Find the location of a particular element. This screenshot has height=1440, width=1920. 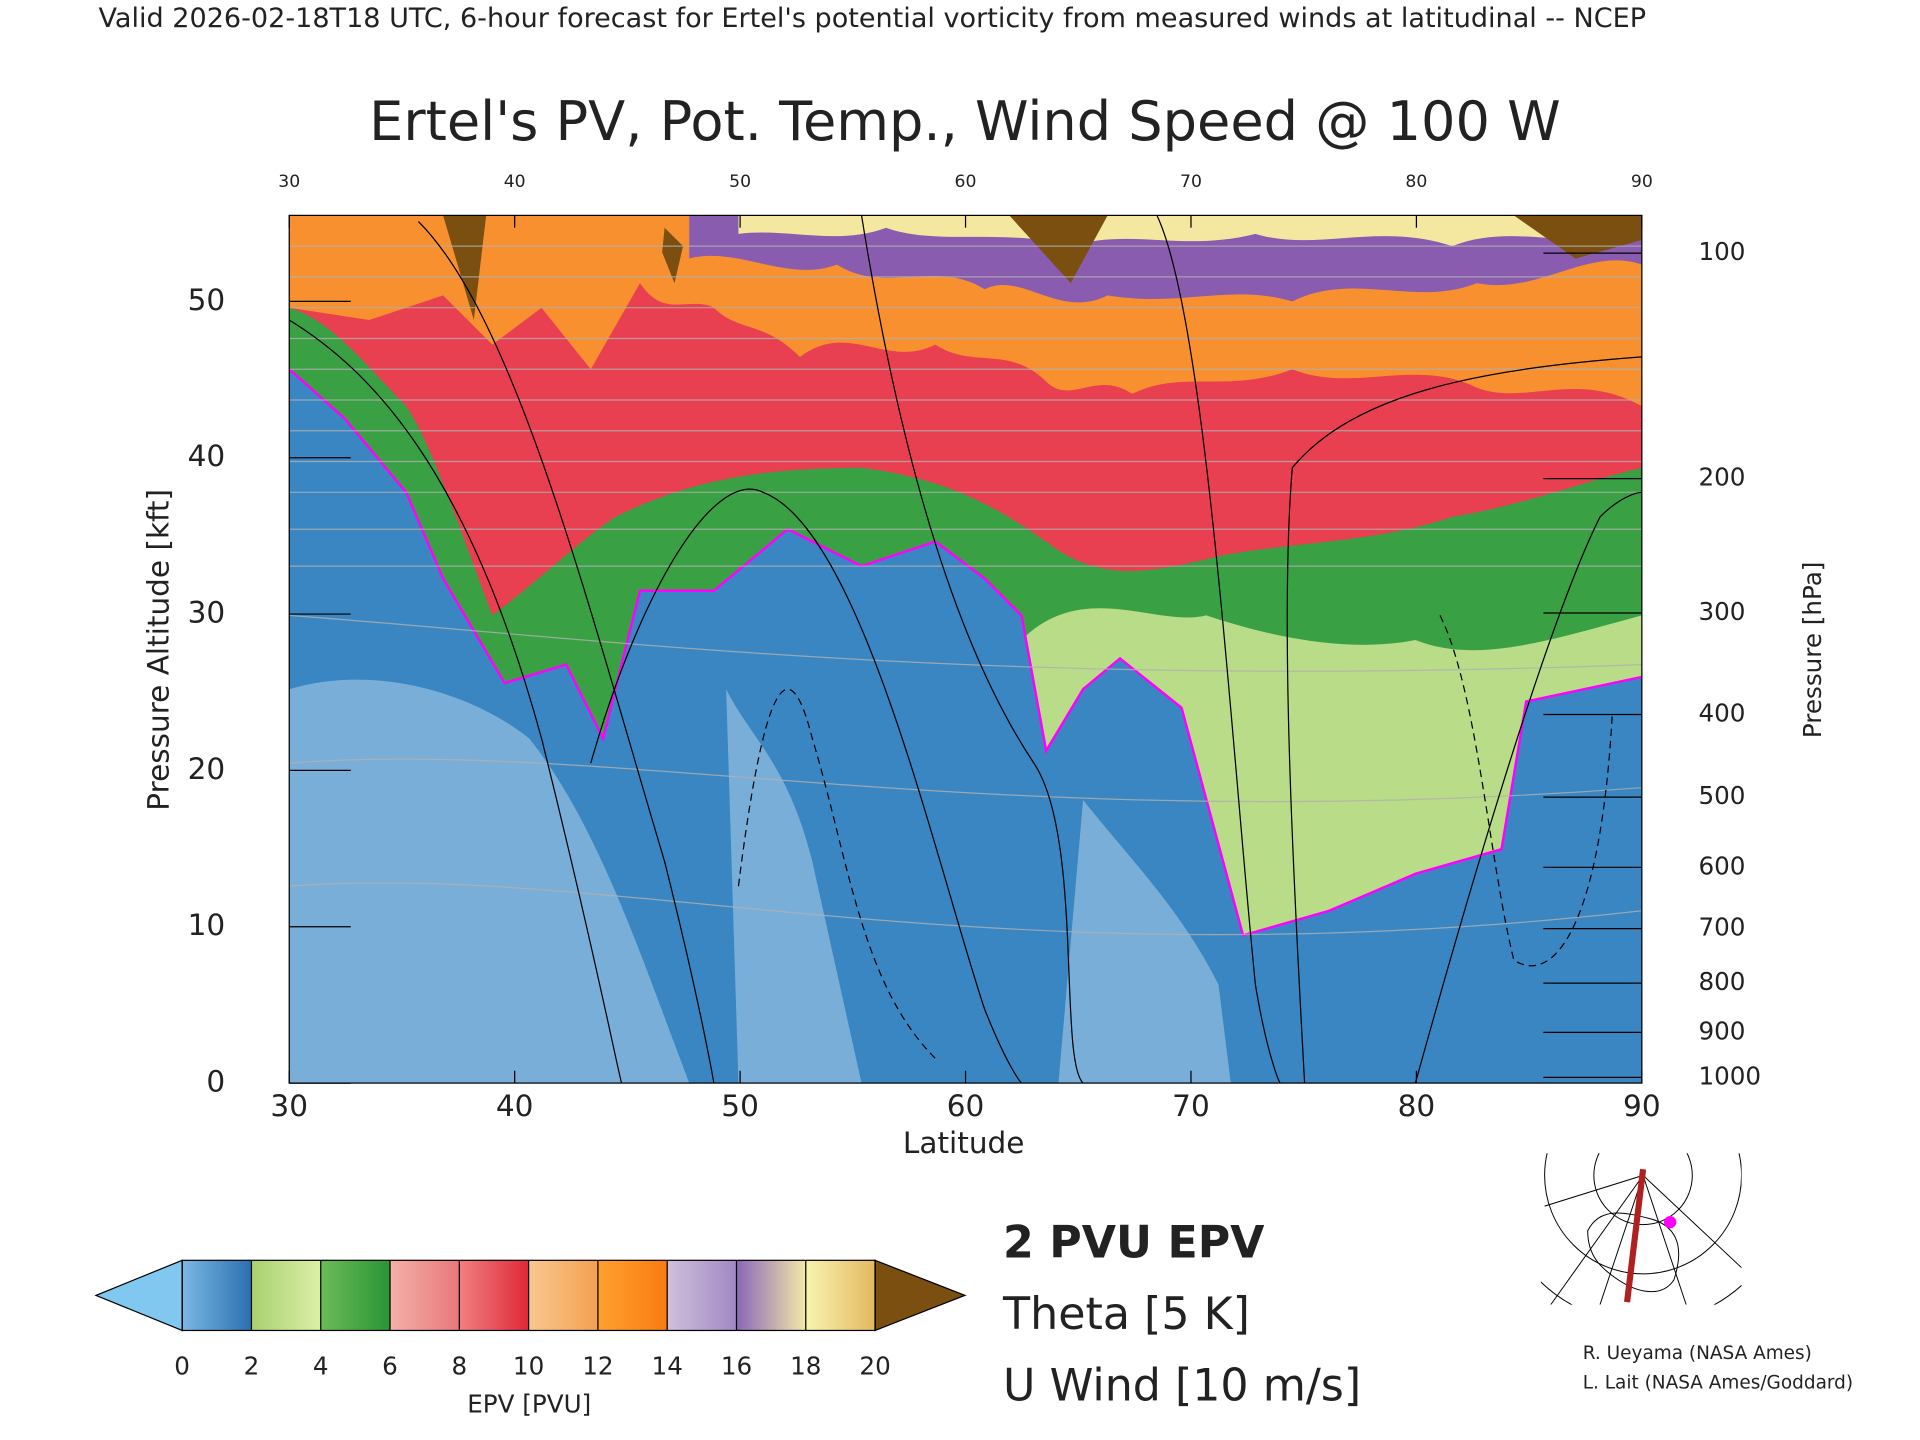

x-tick-label: 30 is located at coordinates (289, 1106).